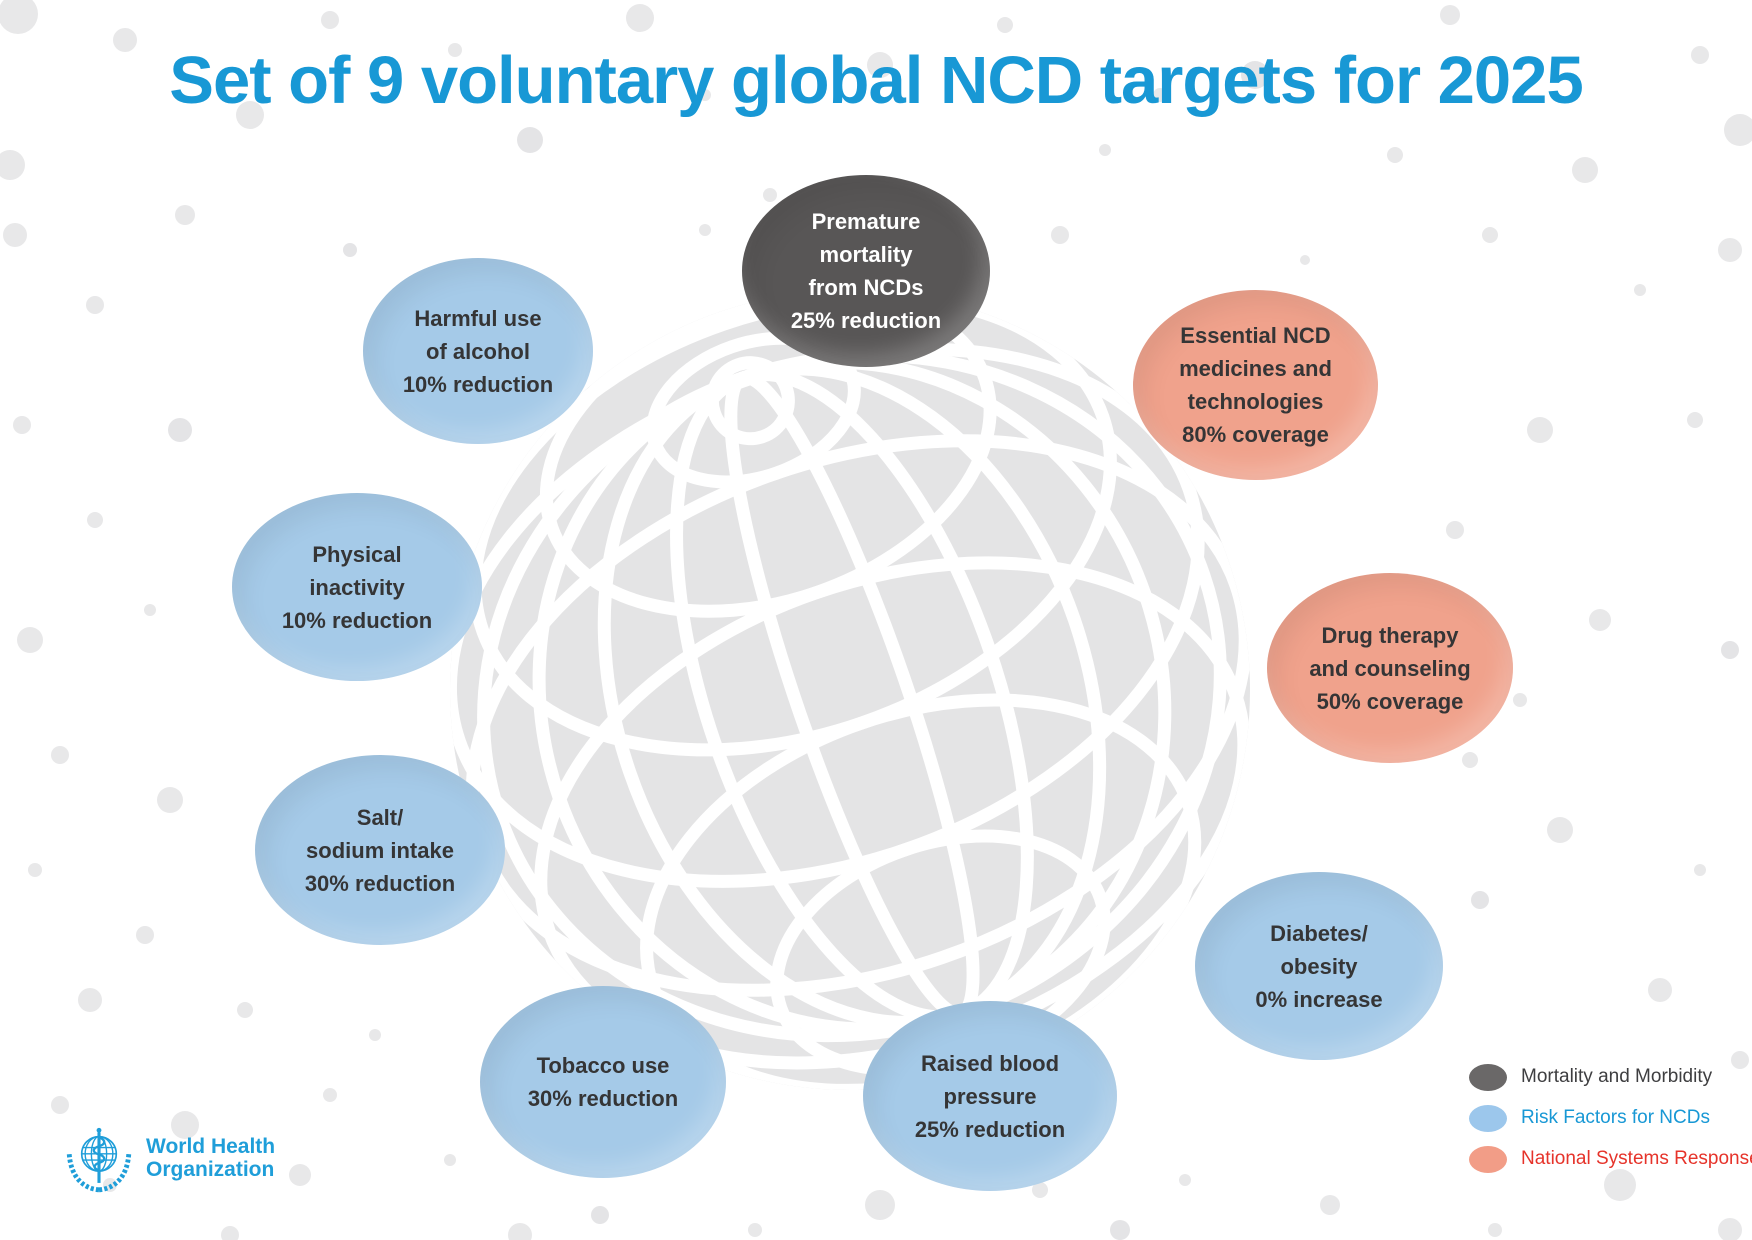 The height and width of the screenshot is (1240, 1752). What do you see at coordinates (1255, 434) in the screenshot?
I see `bubble-line: 80% coverage` at bounding box center [1255, 434].